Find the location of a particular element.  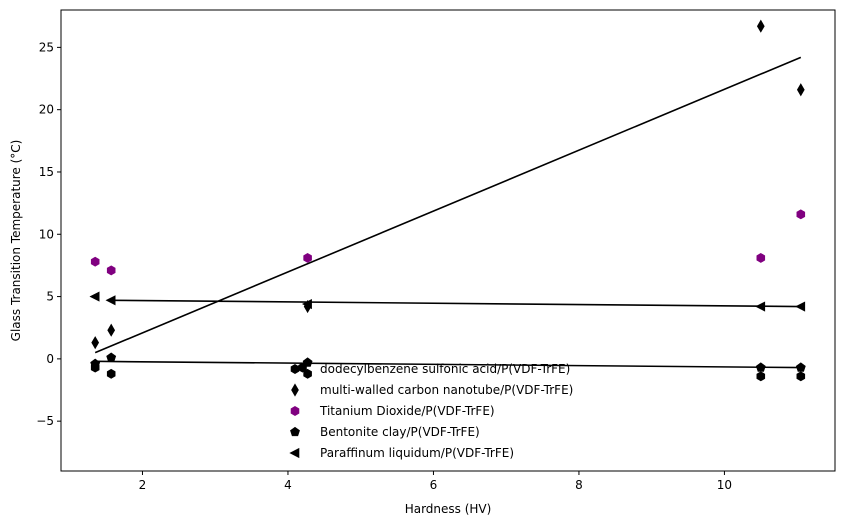

y-tick-label: 10 is located at coordinates (46, 234).